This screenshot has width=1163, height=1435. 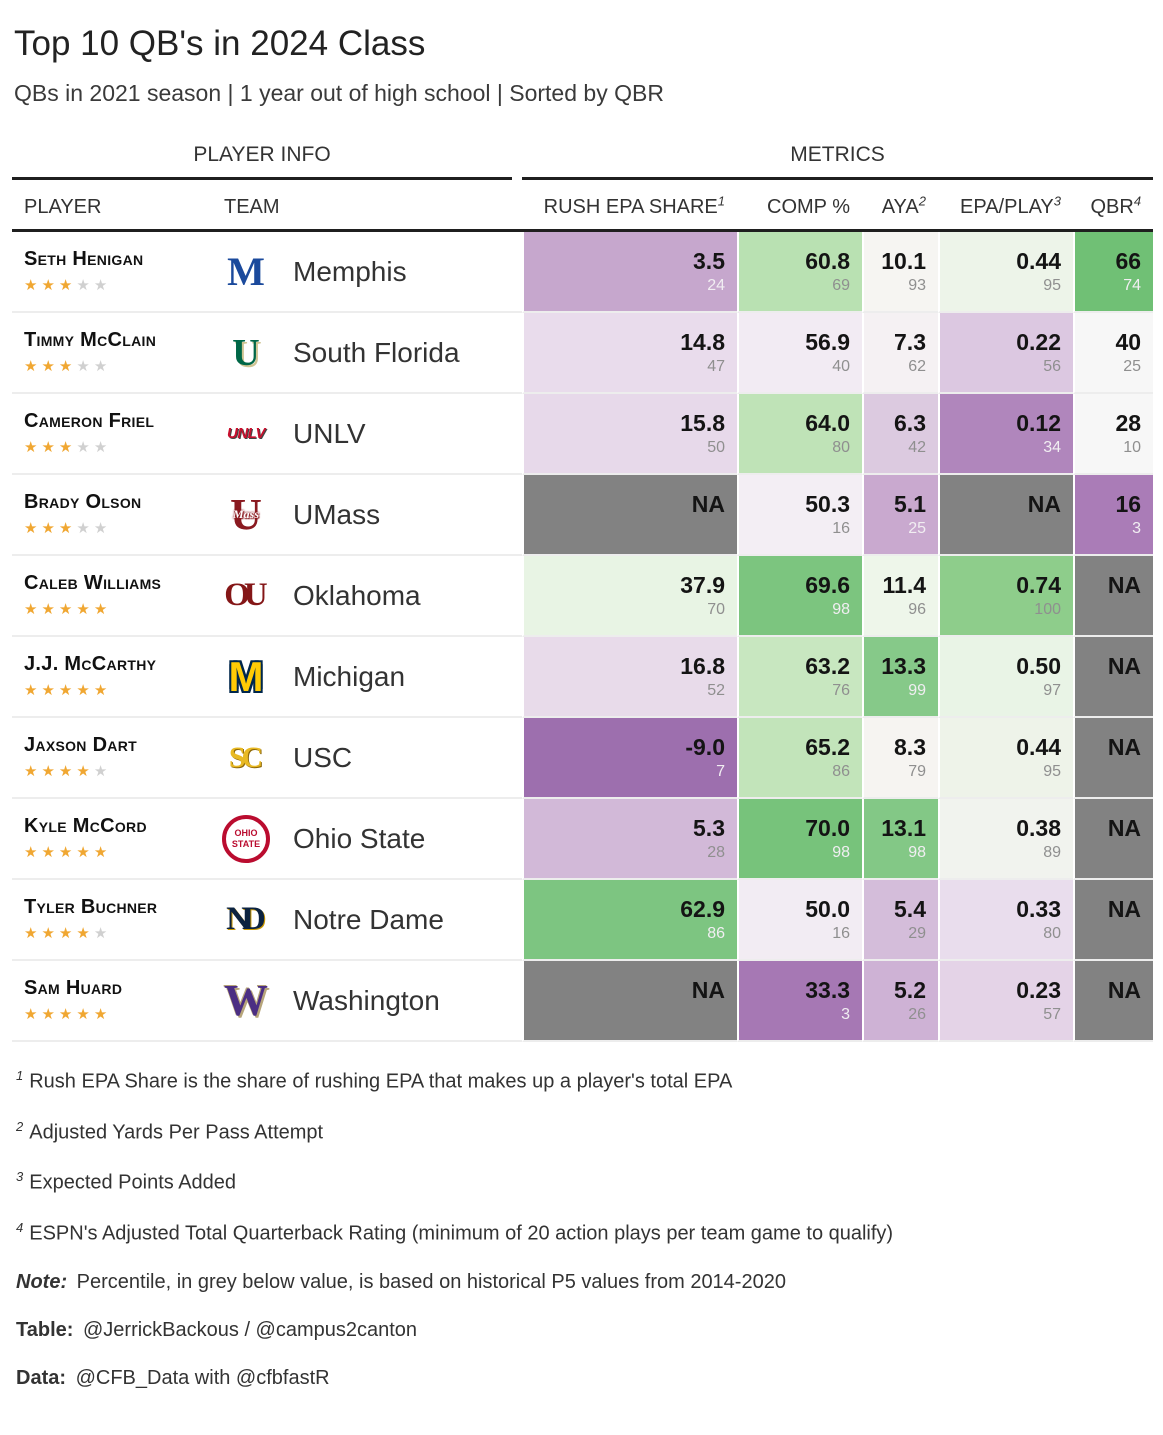 I want to click on metric-percentile: 99, so click(x=917, y=691).